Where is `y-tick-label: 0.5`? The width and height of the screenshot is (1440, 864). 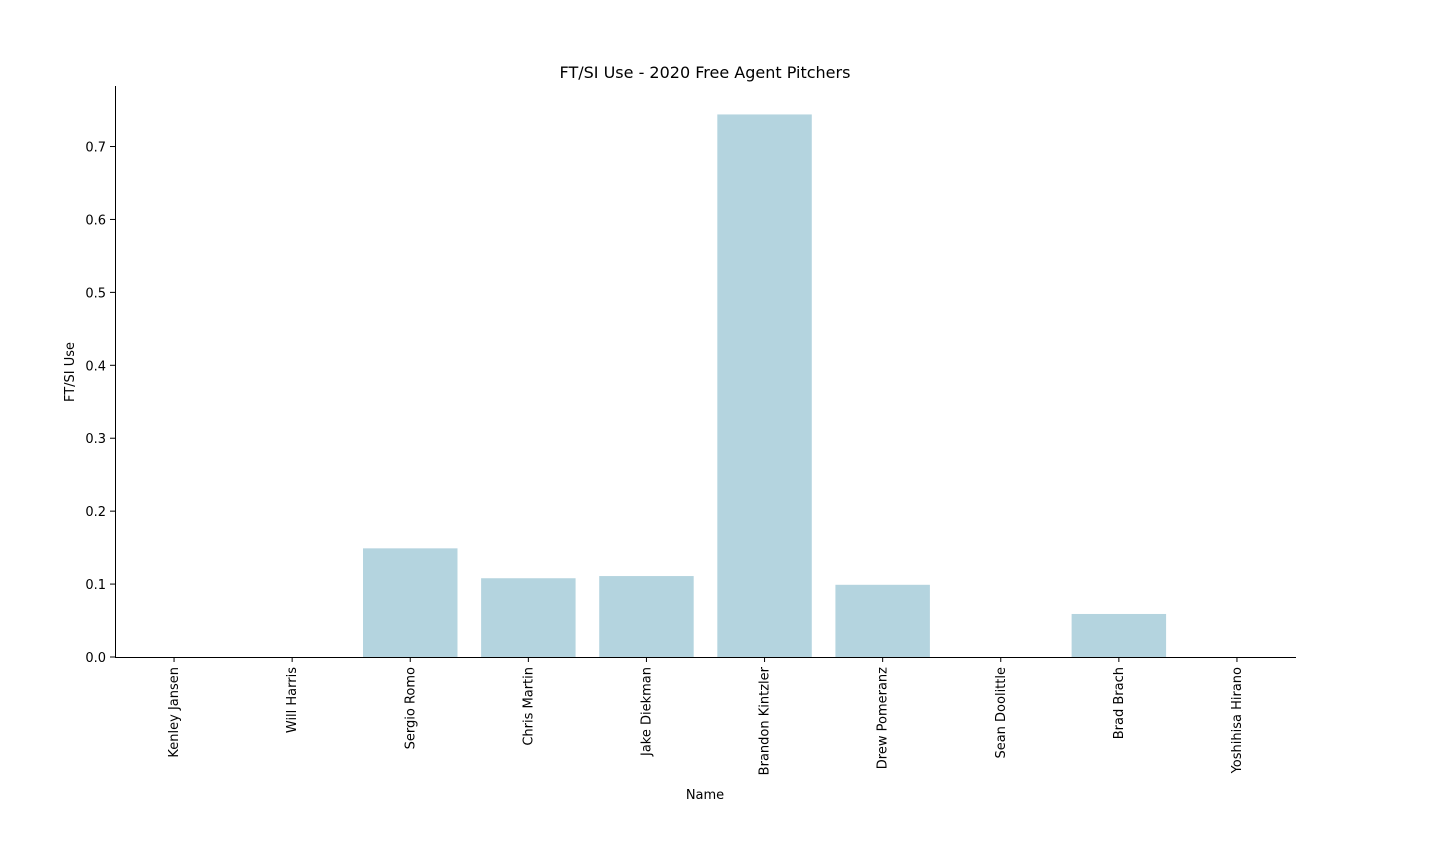
y-tick-label: 0.5 is located at coordinates (95, 293).